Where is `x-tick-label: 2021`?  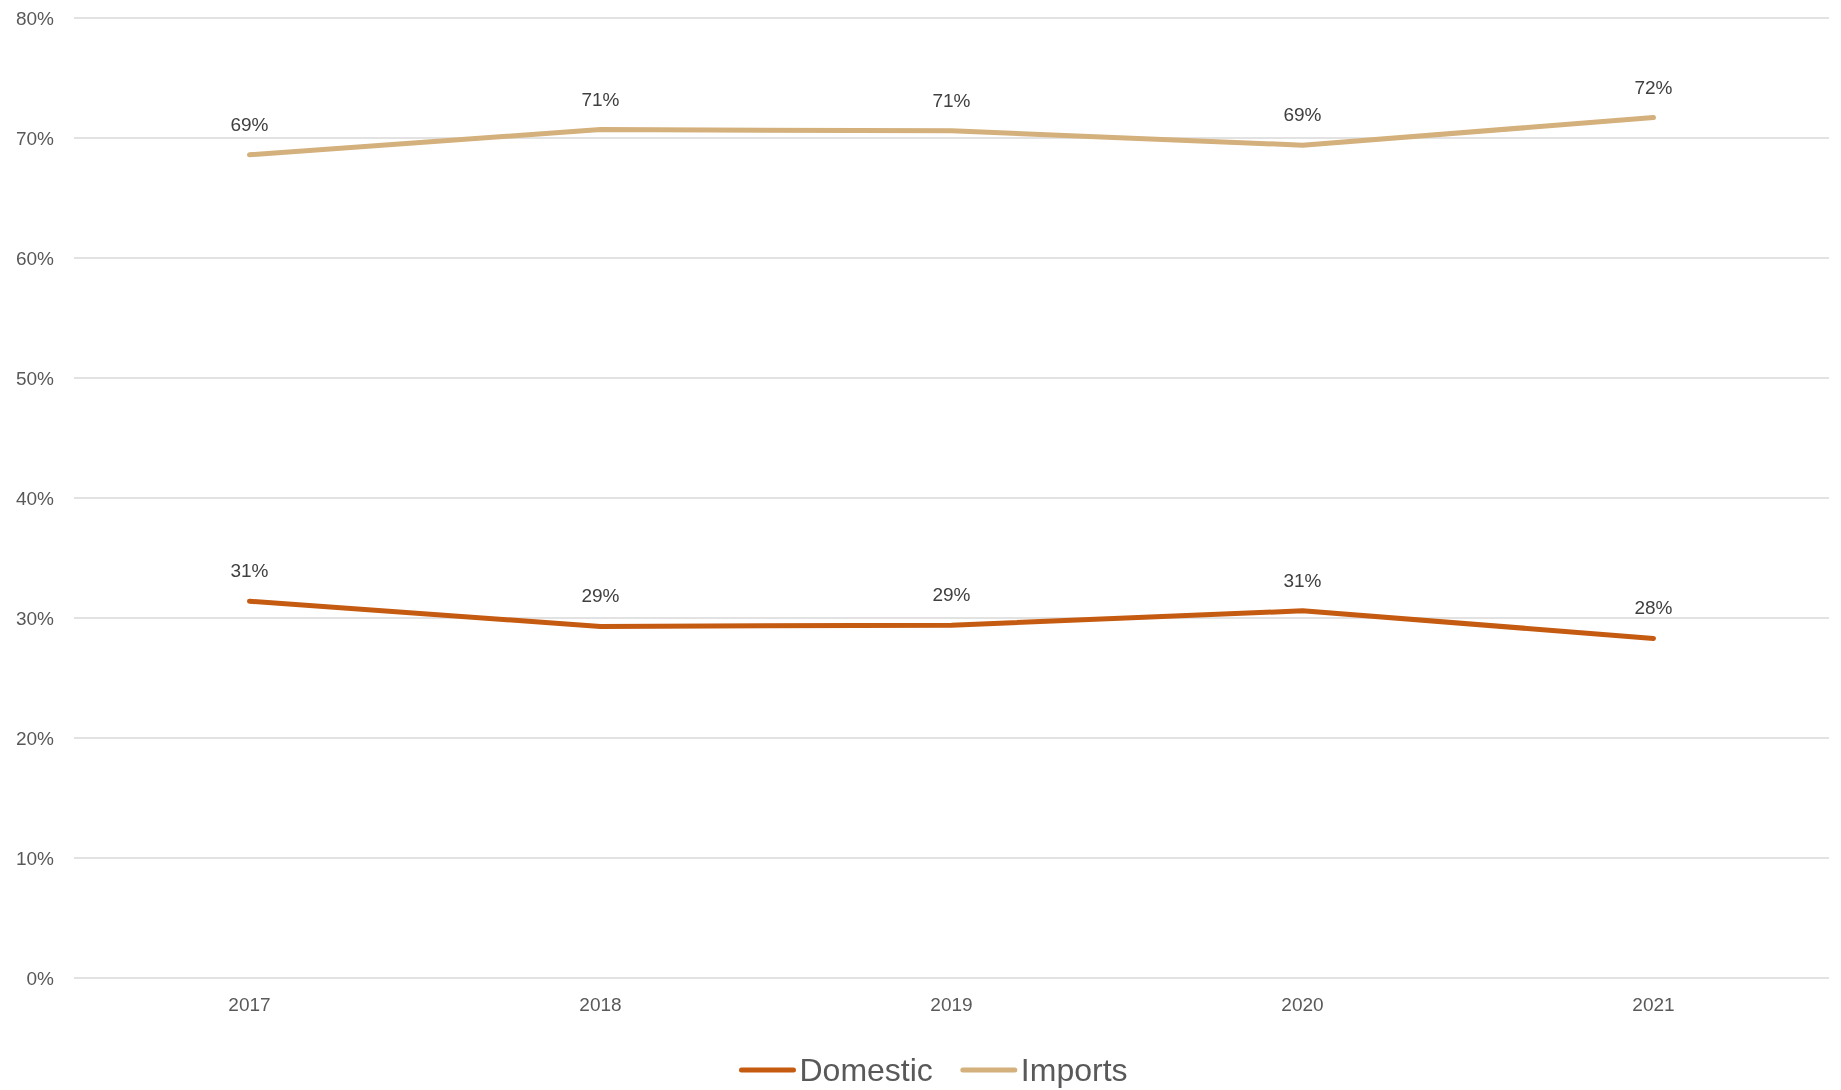
x-tick-label: 2021 is located at coordinates (1653, 1005).